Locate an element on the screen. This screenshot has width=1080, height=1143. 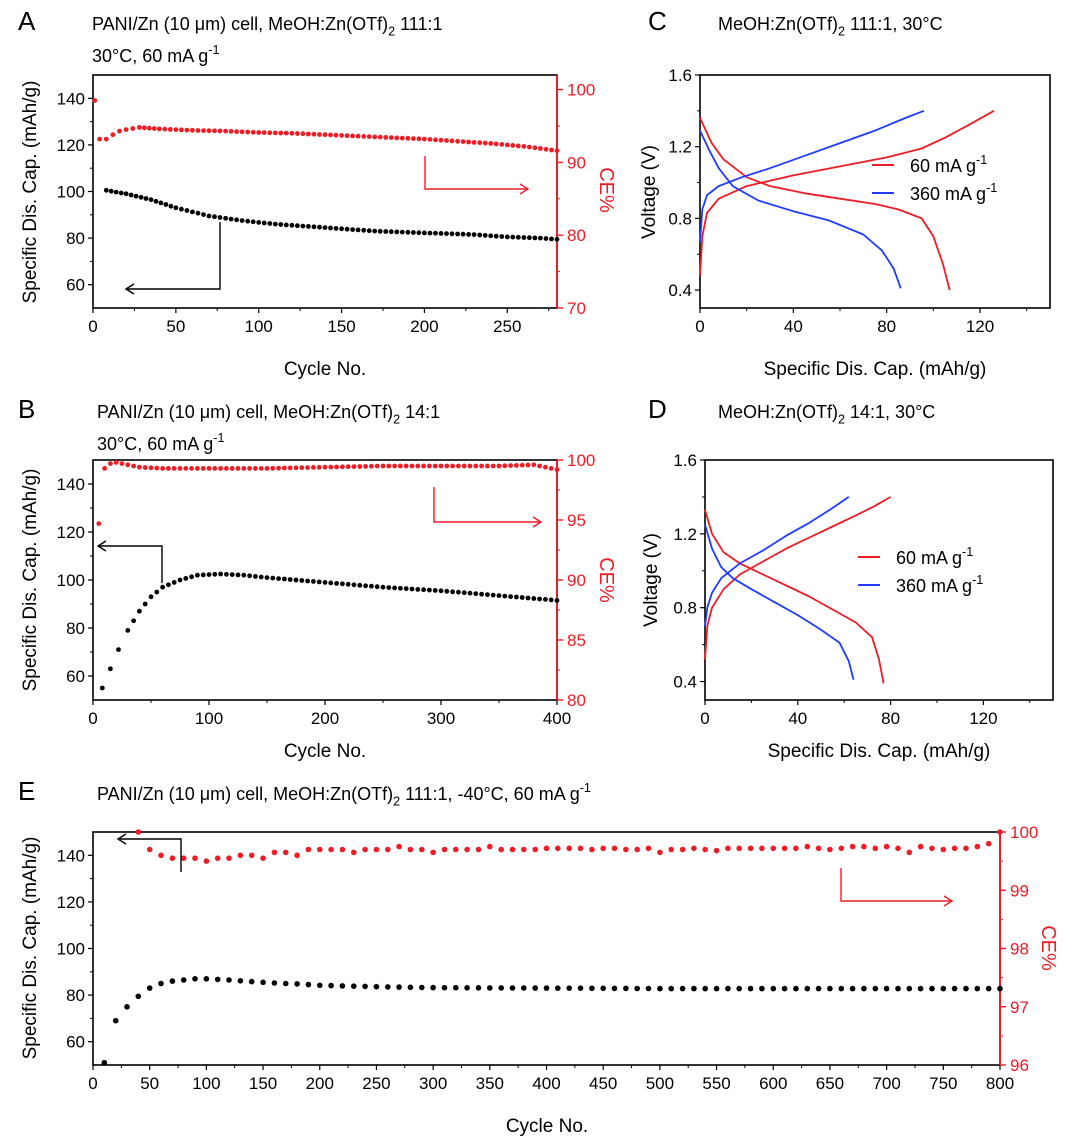
y-tick-label: 60 is located at coordinates (75, 285).